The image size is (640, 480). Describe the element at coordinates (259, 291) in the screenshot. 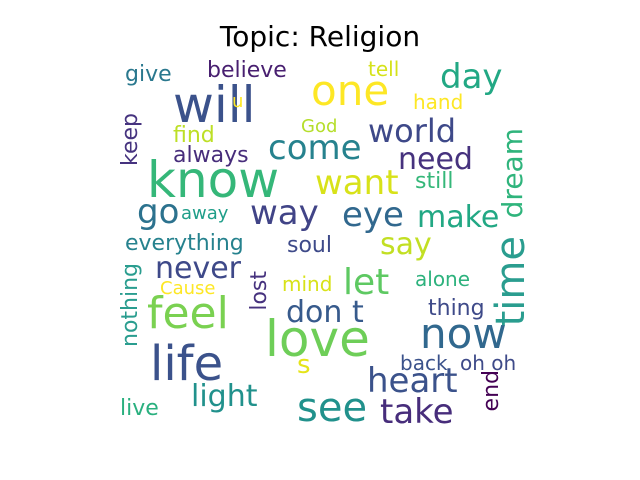

I see `word-lost: lost` at that location.